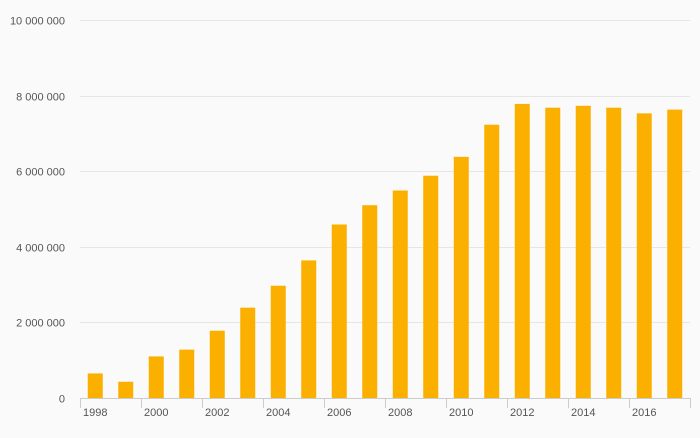  I want to click on bar-2007, so click(370, 301).